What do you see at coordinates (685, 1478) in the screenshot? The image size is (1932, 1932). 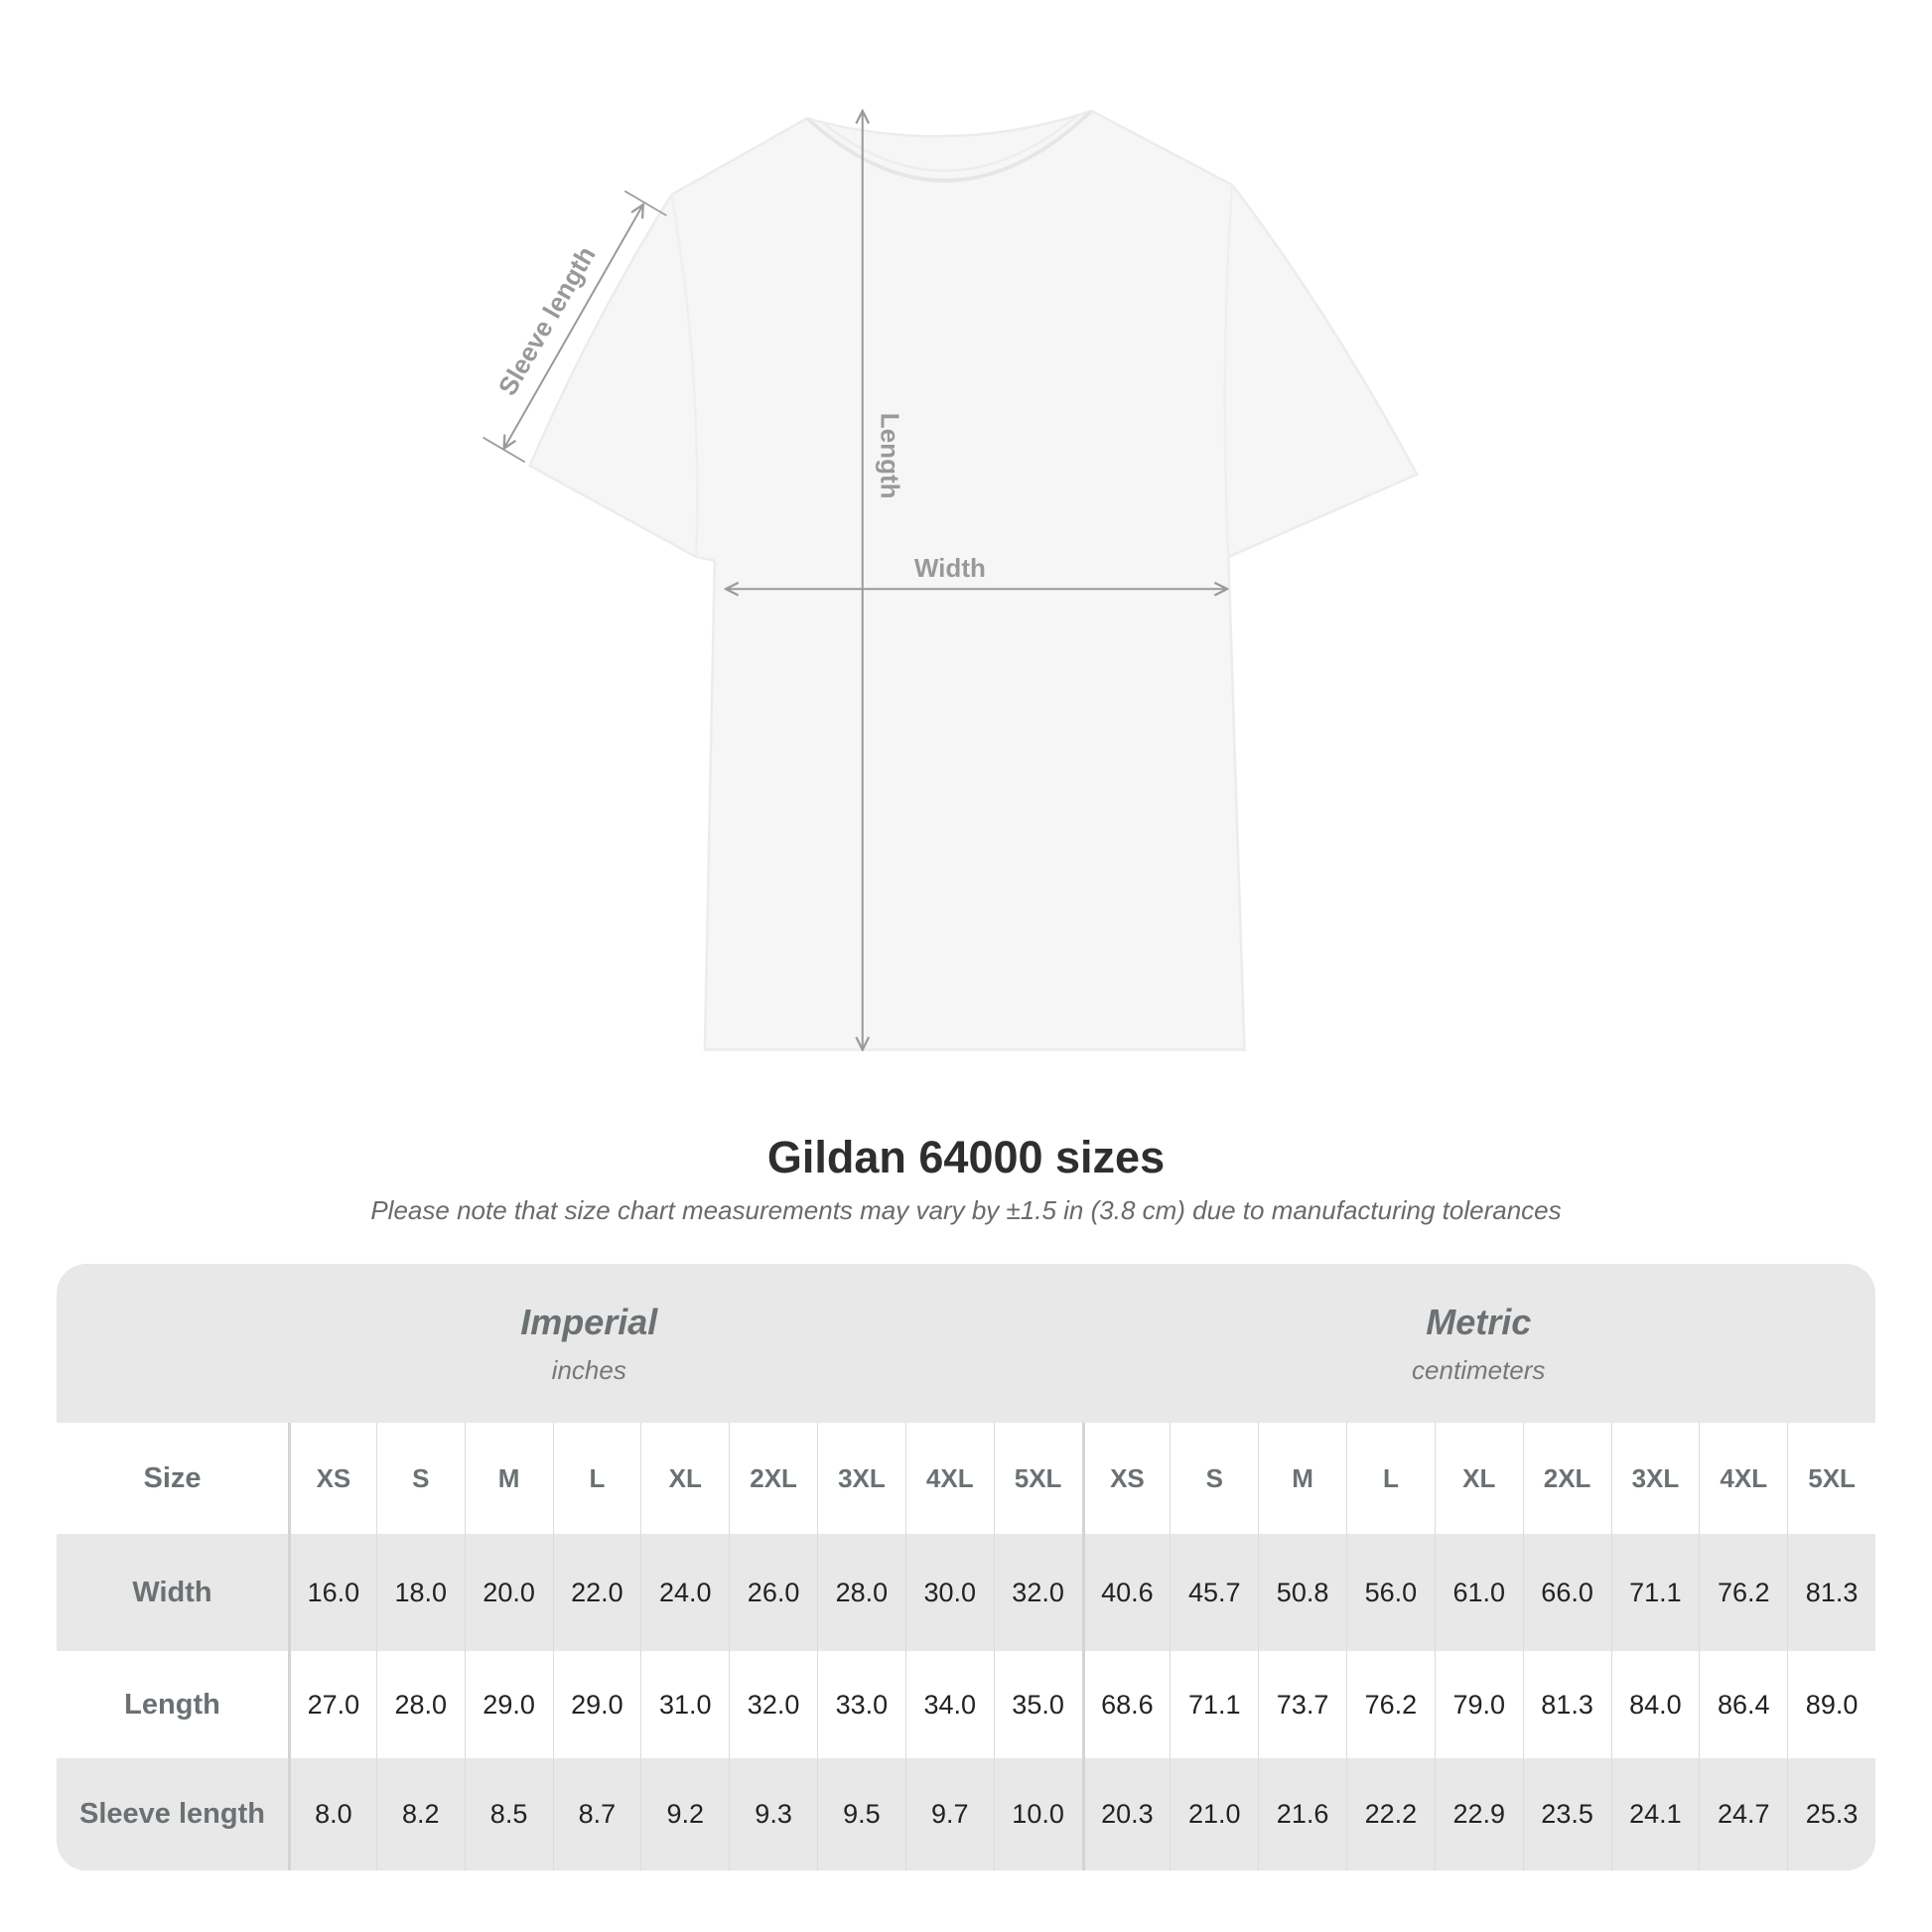 I see `size-header-imperial-xl: XL` at bounding box center [685, 1478].